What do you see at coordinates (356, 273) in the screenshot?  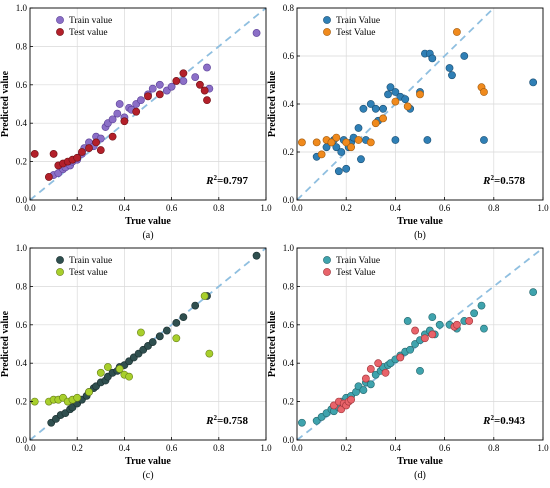 I see `legend-label: Test Value` at bounding box center [356, 273].